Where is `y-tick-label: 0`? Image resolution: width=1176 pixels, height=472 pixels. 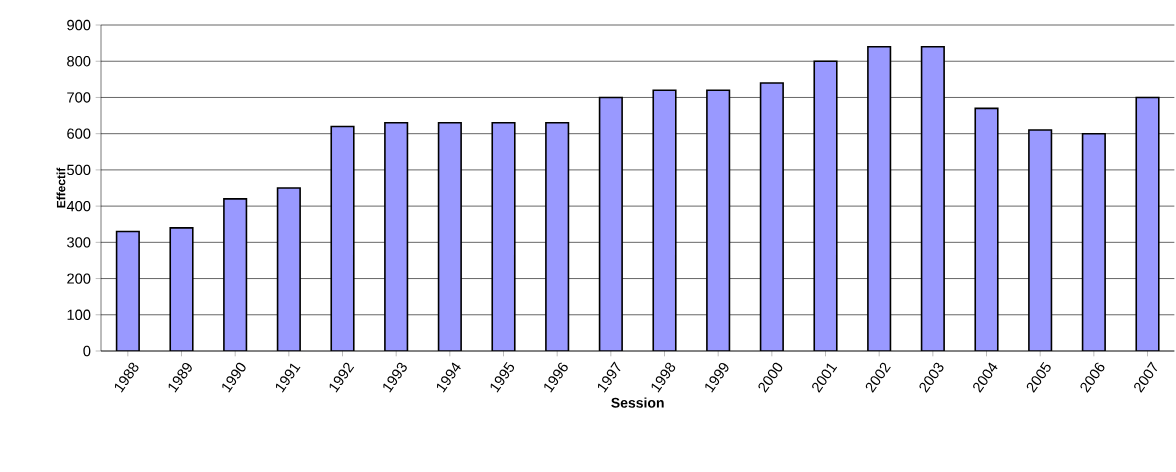
y-tick-label: 0 is located at coordinates (87, 351).